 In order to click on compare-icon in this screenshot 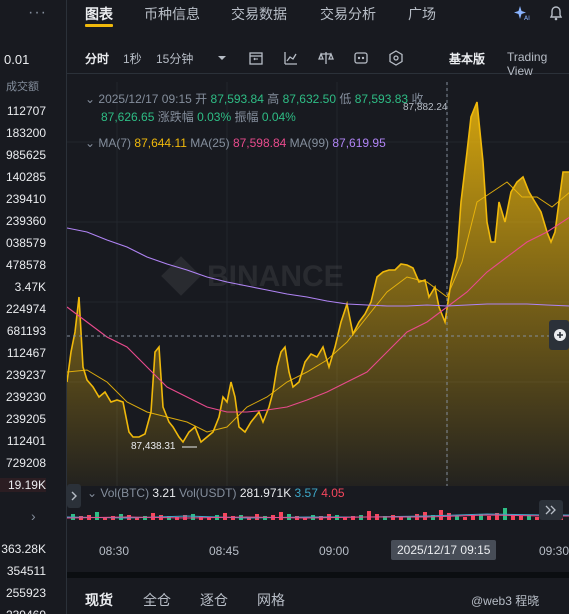, I will do `click(326, 58)`.